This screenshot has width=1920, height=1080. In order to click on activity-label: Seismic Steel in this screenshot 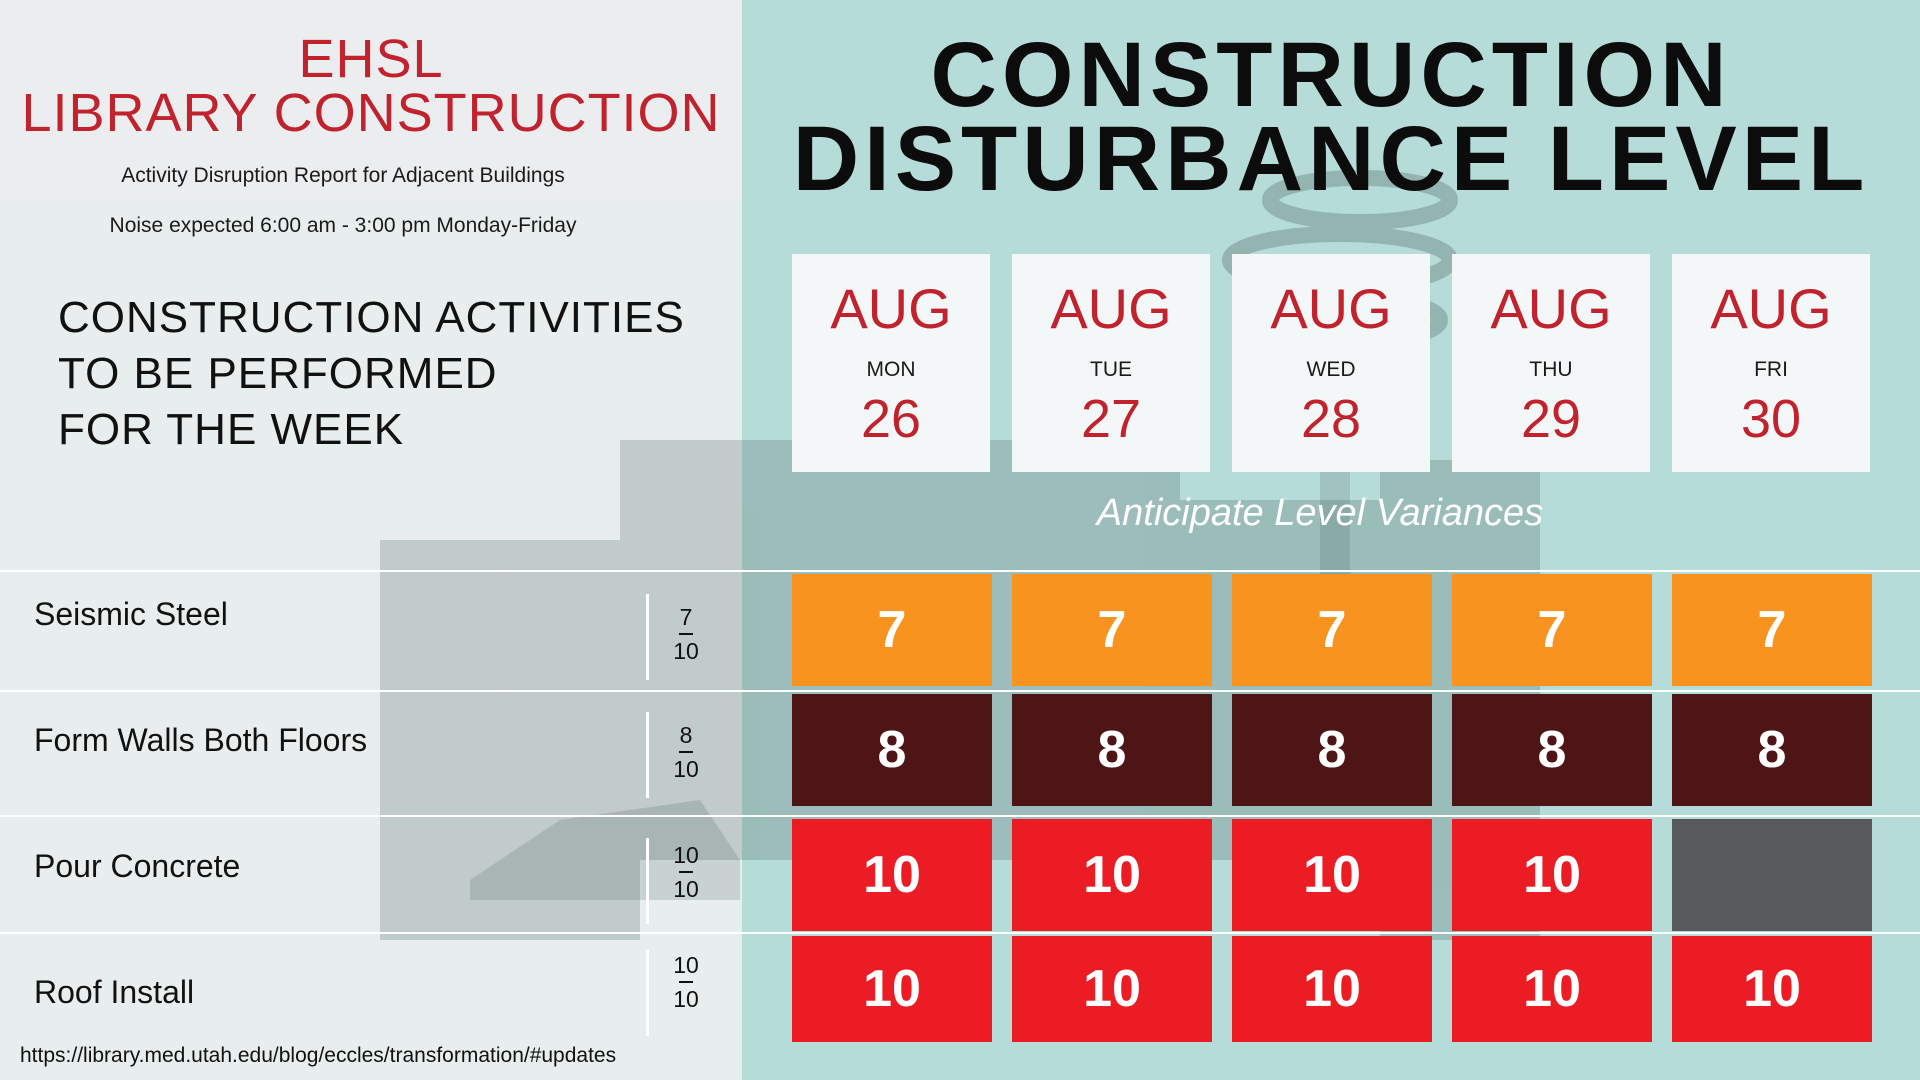, I will do `click(131, 614)`.